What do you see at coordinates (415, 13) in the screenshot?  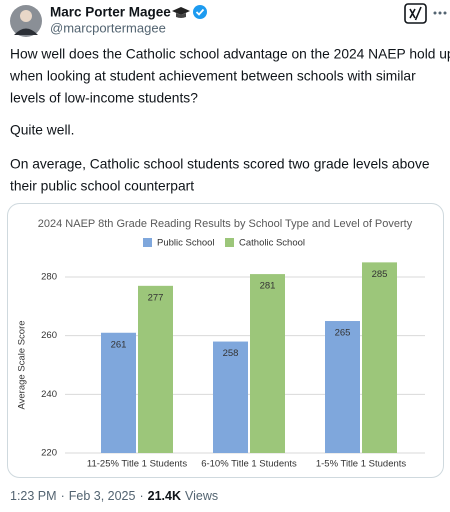 I see `grok-icon` at bounding box center [415, 13].